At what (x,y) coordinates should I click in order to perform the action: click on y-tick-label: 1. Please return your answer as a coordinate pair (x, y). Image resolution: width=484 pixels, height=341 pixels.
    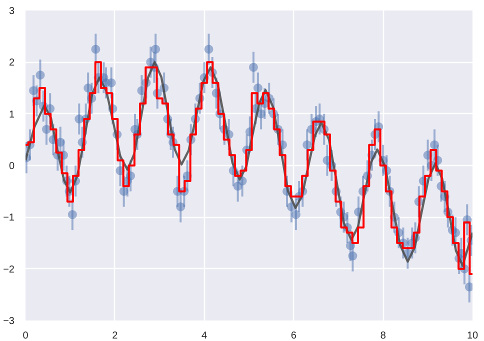
    Looking at the image, I should click on (11, 114).